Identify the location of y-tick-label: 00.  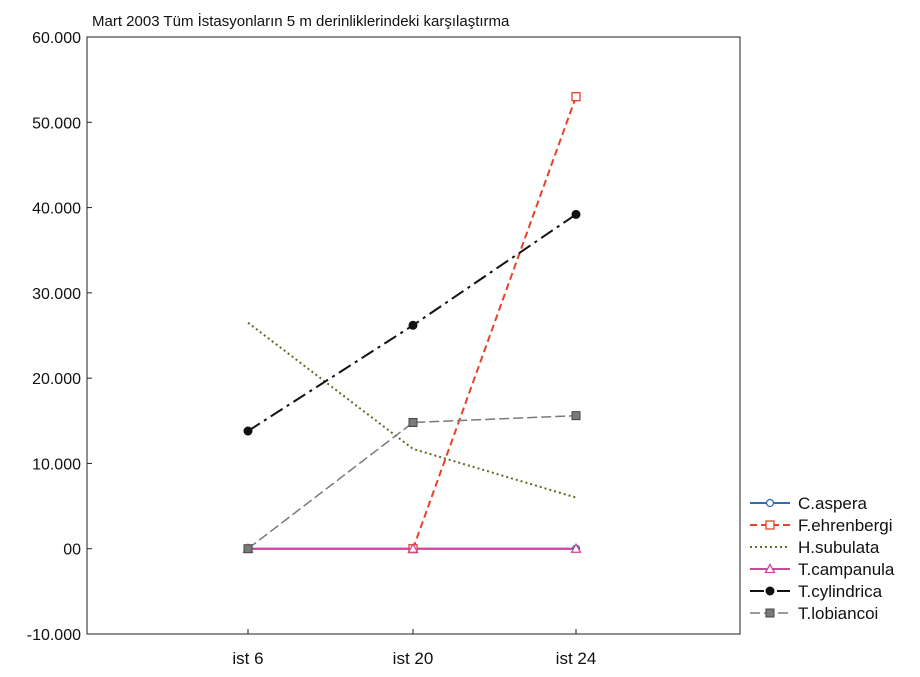
(72, 550).